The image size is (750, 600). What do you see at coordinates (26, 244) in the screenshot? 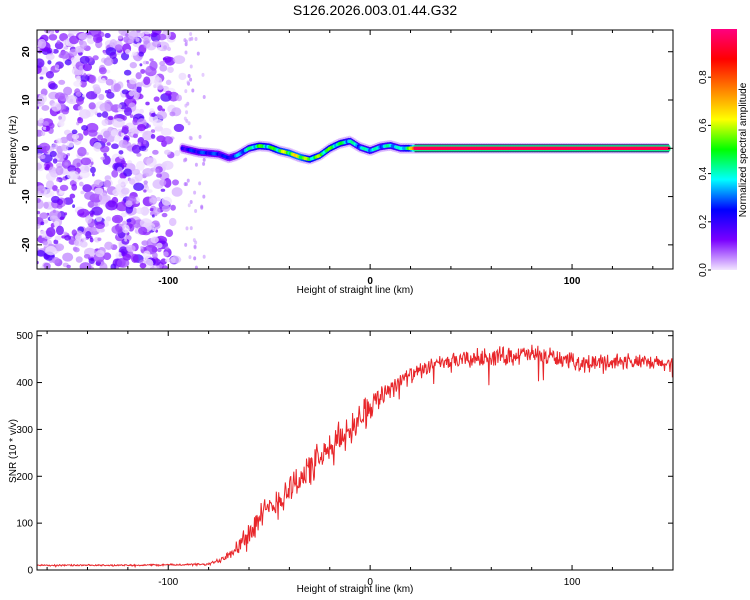
I see `y-tick-label: -20` at bounding box center [26, 244].